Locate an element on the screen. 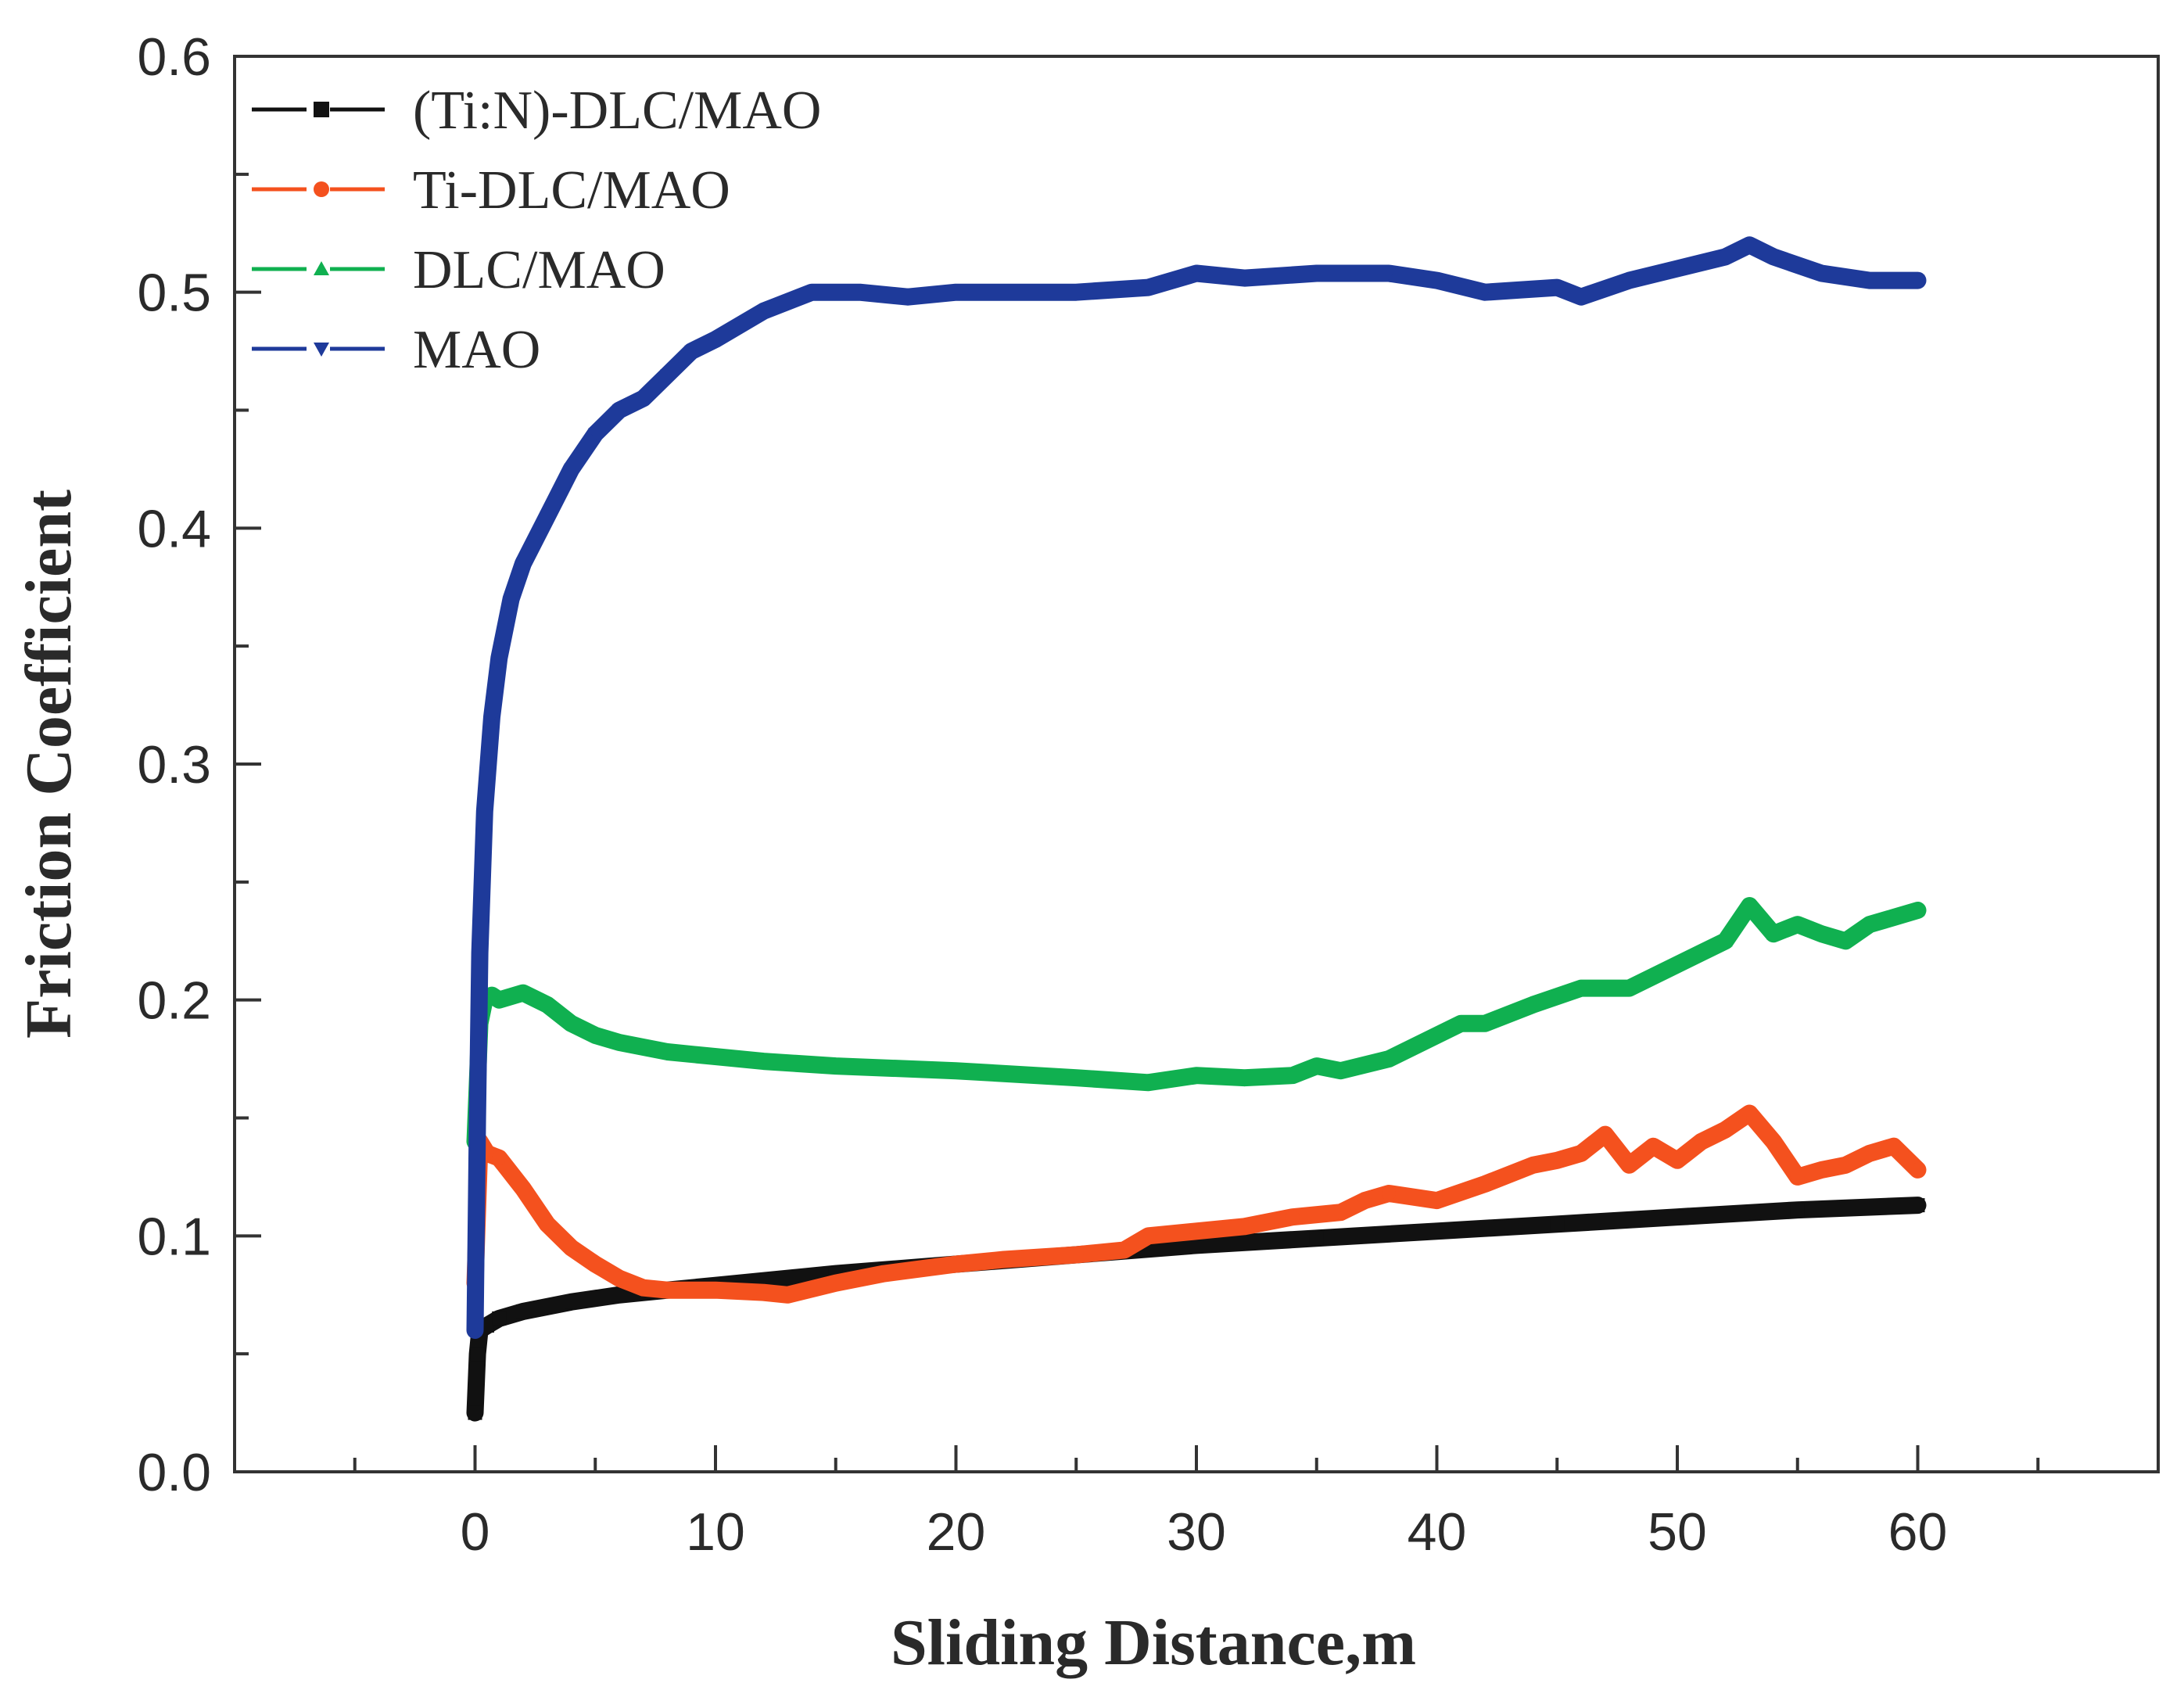 The width and height of the screenshot is (2184, 1690). legend-label: DLC/MAO is located at coordinates (539, 270).